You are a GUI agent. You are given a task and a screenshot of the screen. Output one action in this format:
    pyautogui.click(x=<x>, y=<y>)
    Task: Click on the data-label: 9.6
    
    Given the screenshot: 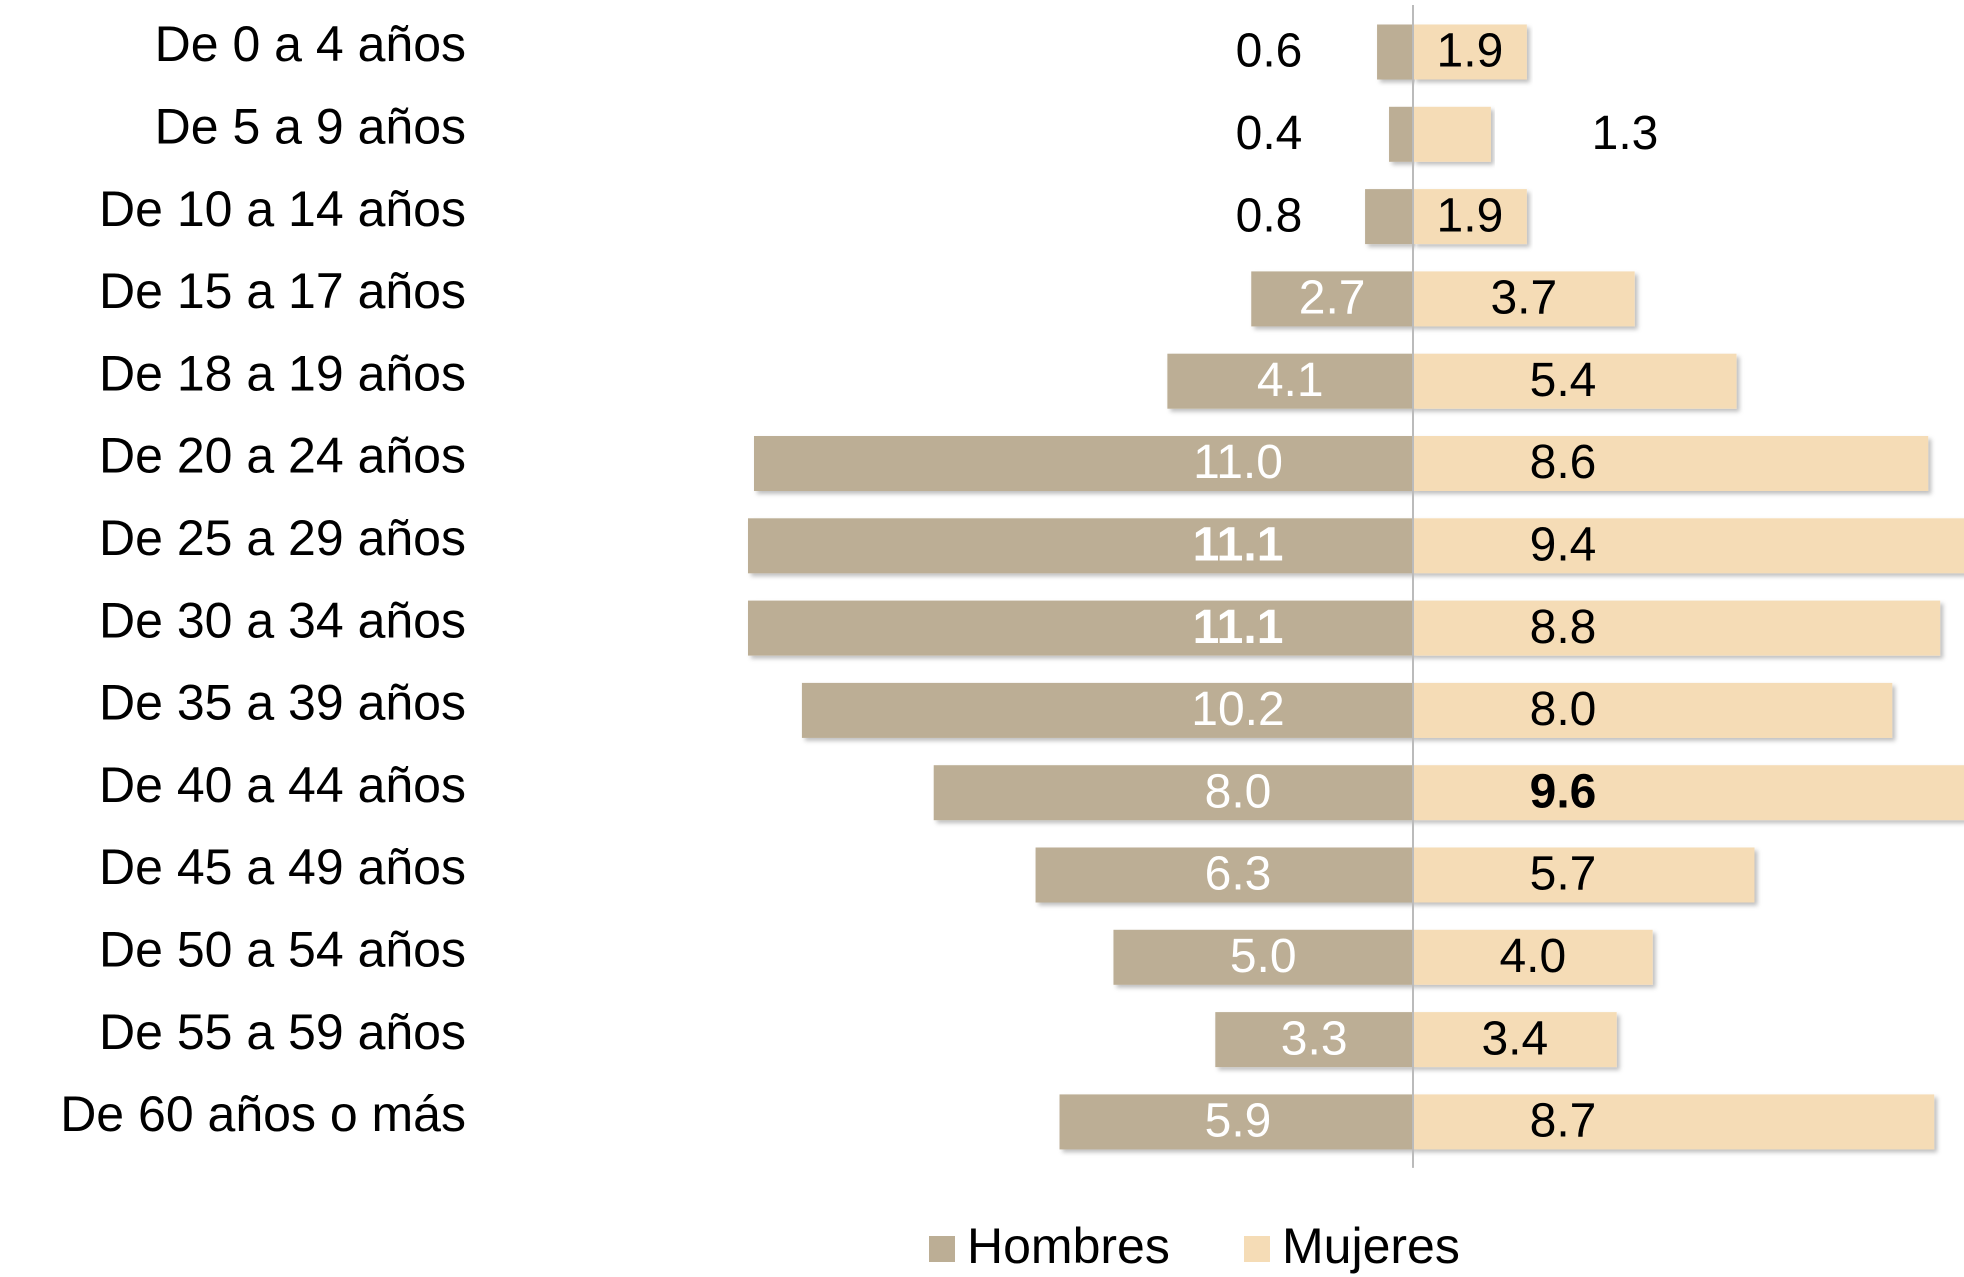 What is the action you would take?
    pyautogui.click(x=1563, y=791)
    